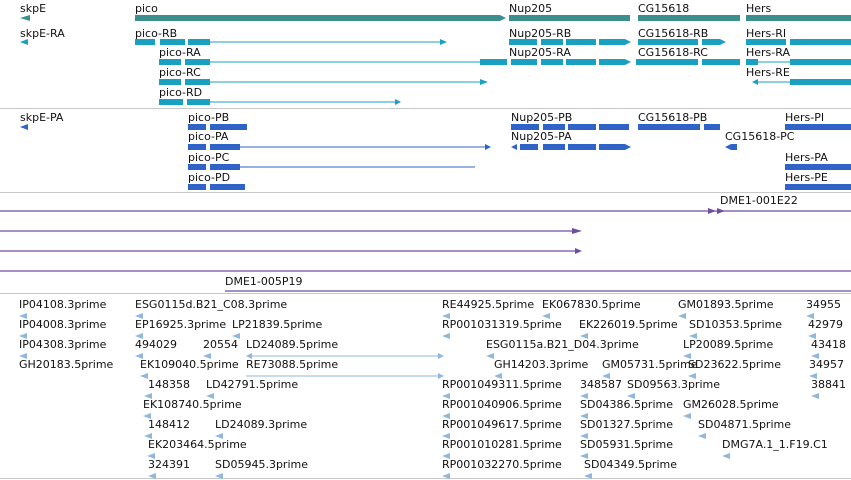  What do you see at coordinates (591, 304) in the screenshot?
I see `est-label: EK067830.5prime` at bounding box center [591, 304].